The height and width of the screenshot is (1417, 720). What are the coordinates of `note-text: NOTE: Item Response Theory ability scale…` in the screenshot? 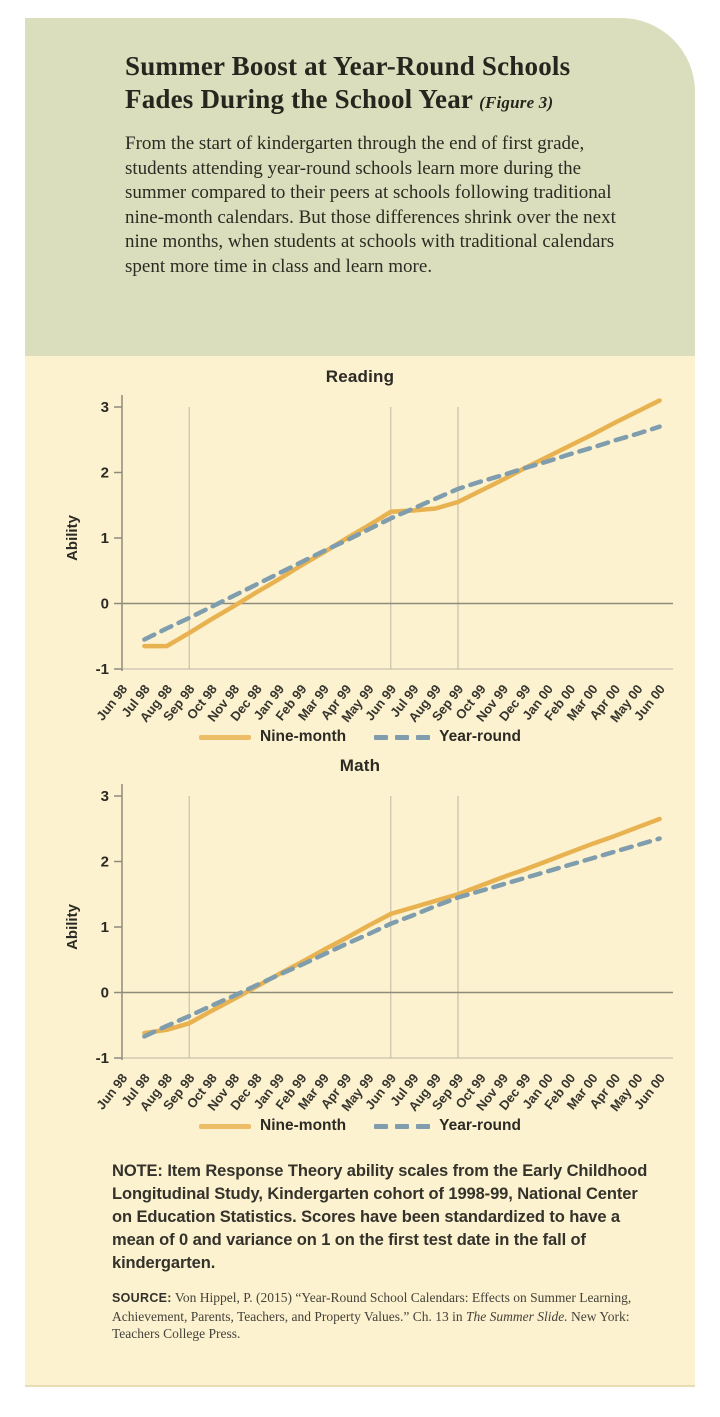 It's located at (380, 1217).